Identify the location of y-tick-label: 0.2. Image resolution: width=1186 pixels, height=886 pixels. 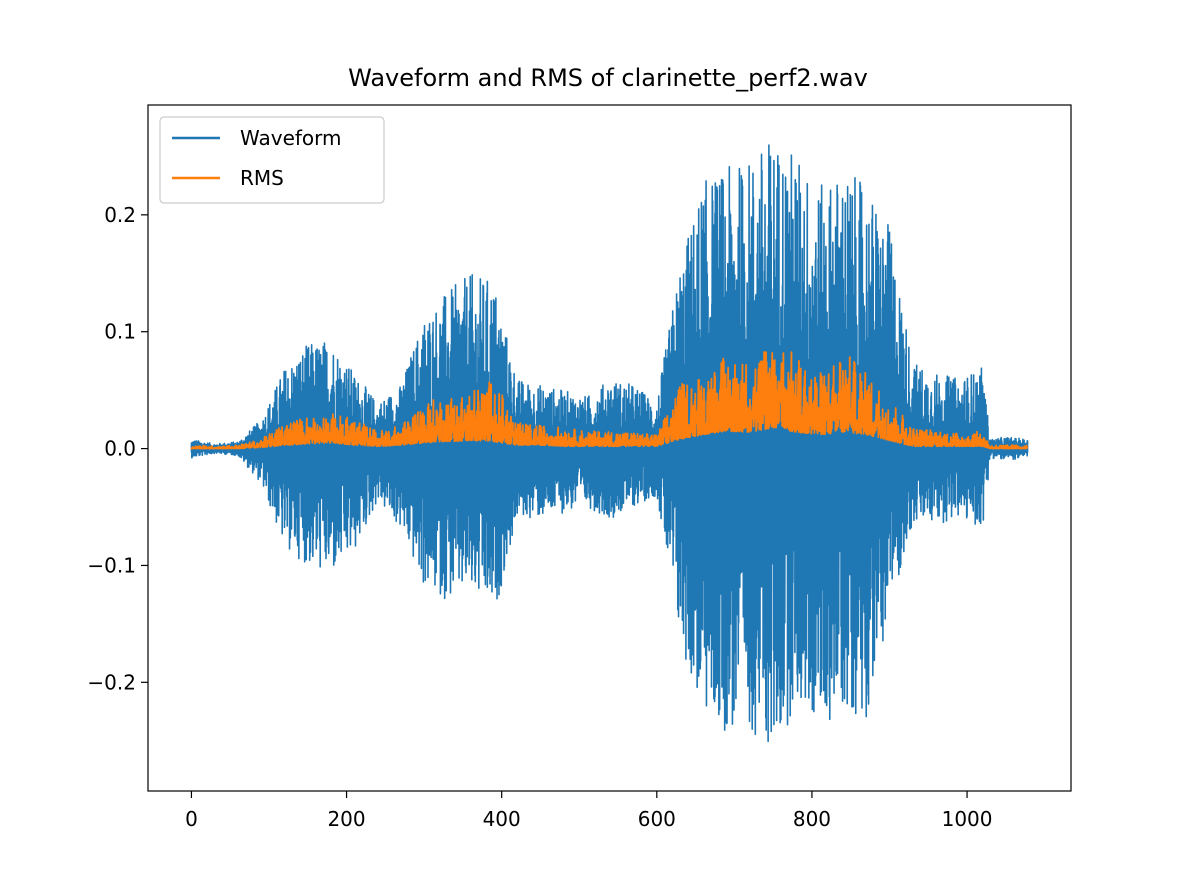
(120, 215).